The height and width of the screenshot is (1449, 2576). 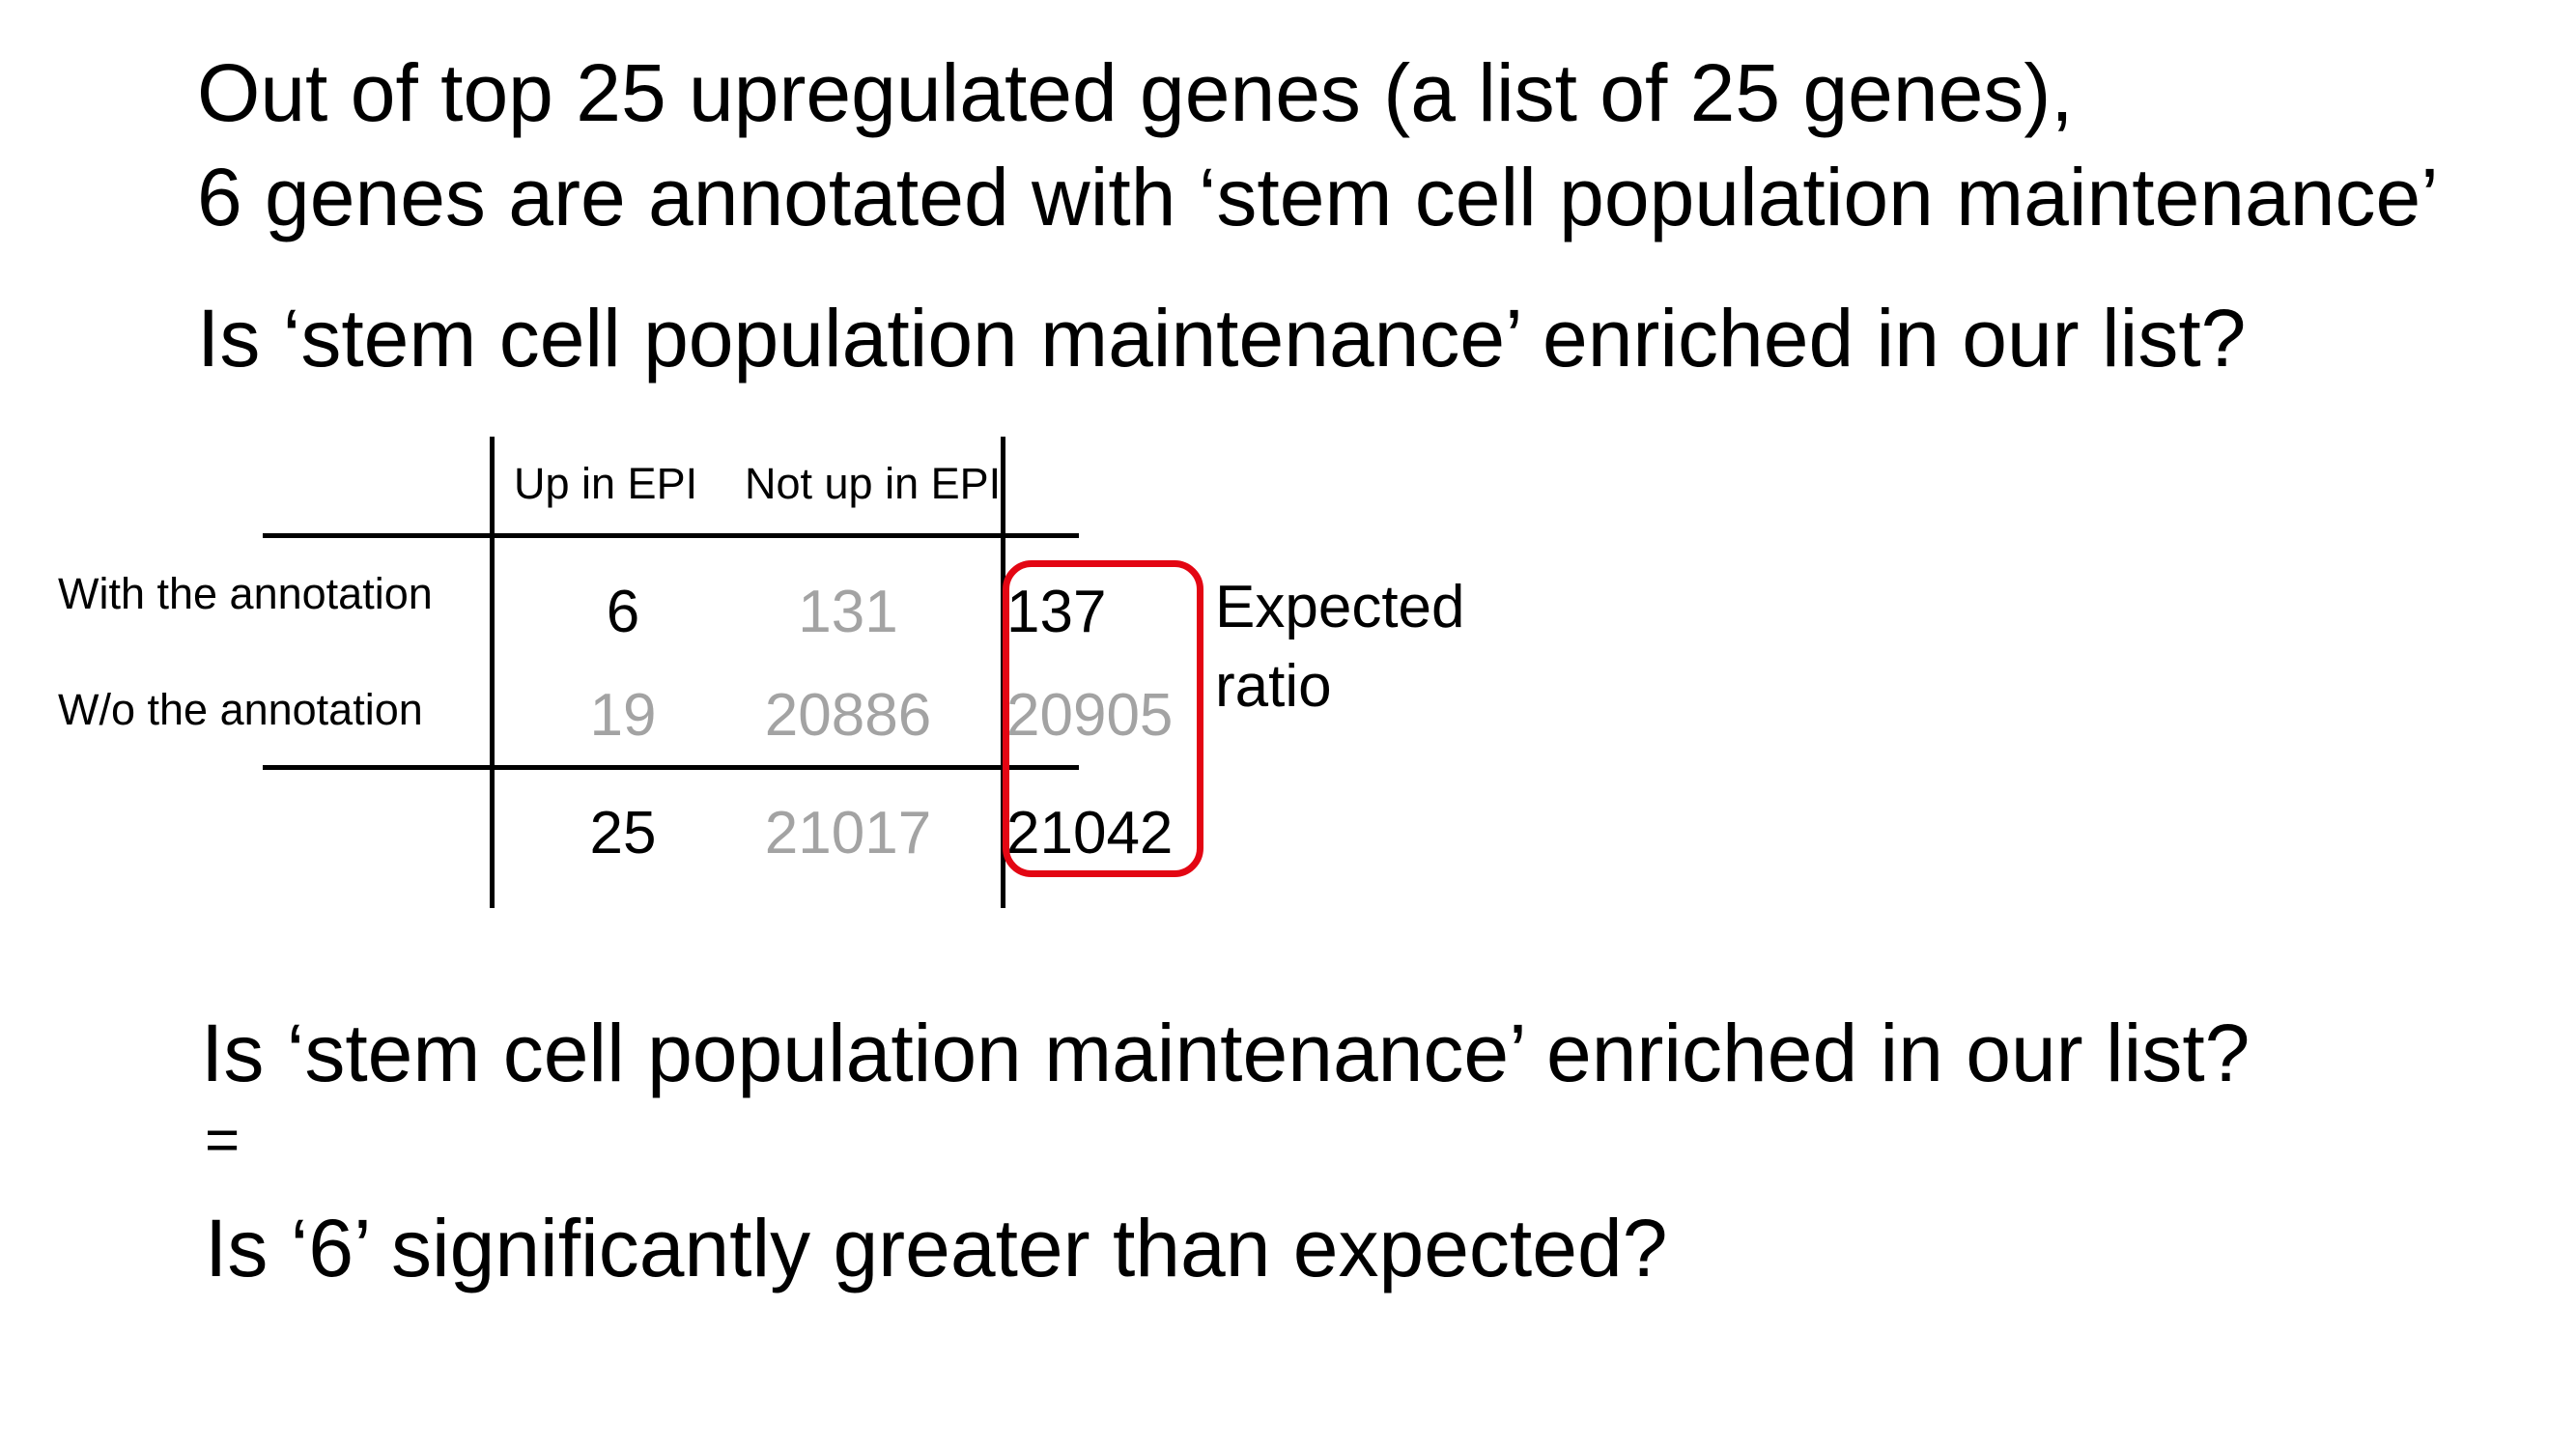 I want to click on row-label-with-annotation: With the annotation, so click(x=245, y=593).